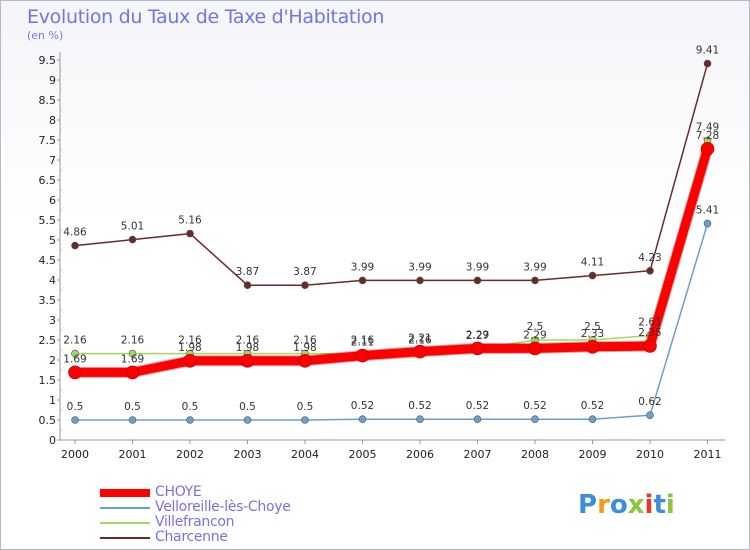 This screenshot has width=750, height=550. I want to click on x-tick-label: 2000, so click(75, 454).